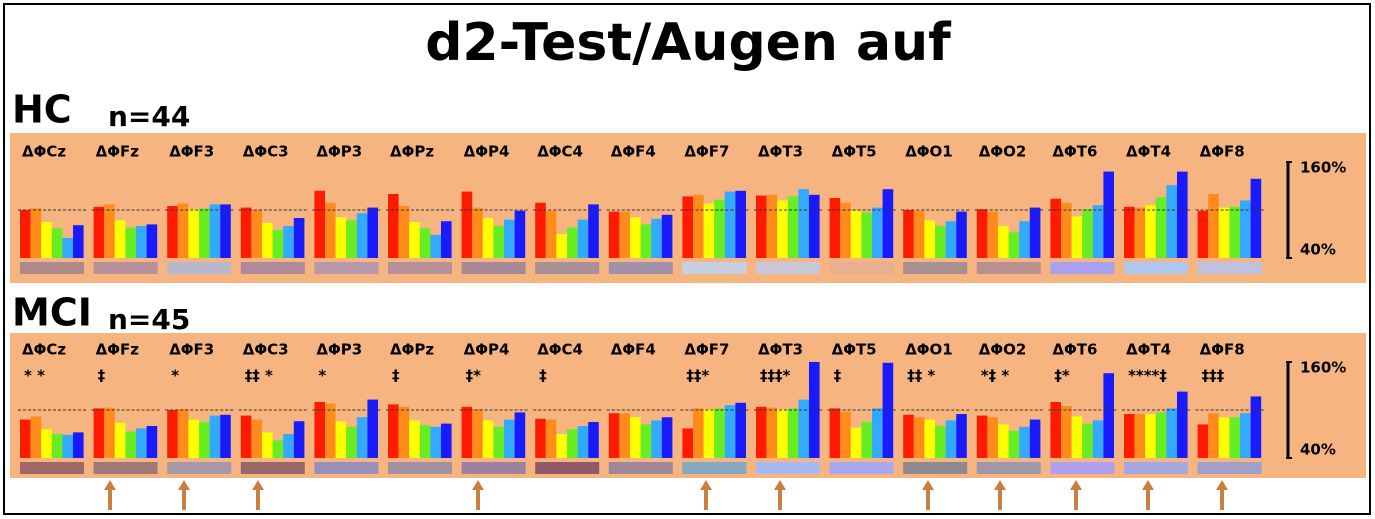 The height and width of the screenshot is (519, 1375). Describe the element at coordinates (706, 152) in the screenshot. I see `electrode-label: ΔΦF7` at that location.